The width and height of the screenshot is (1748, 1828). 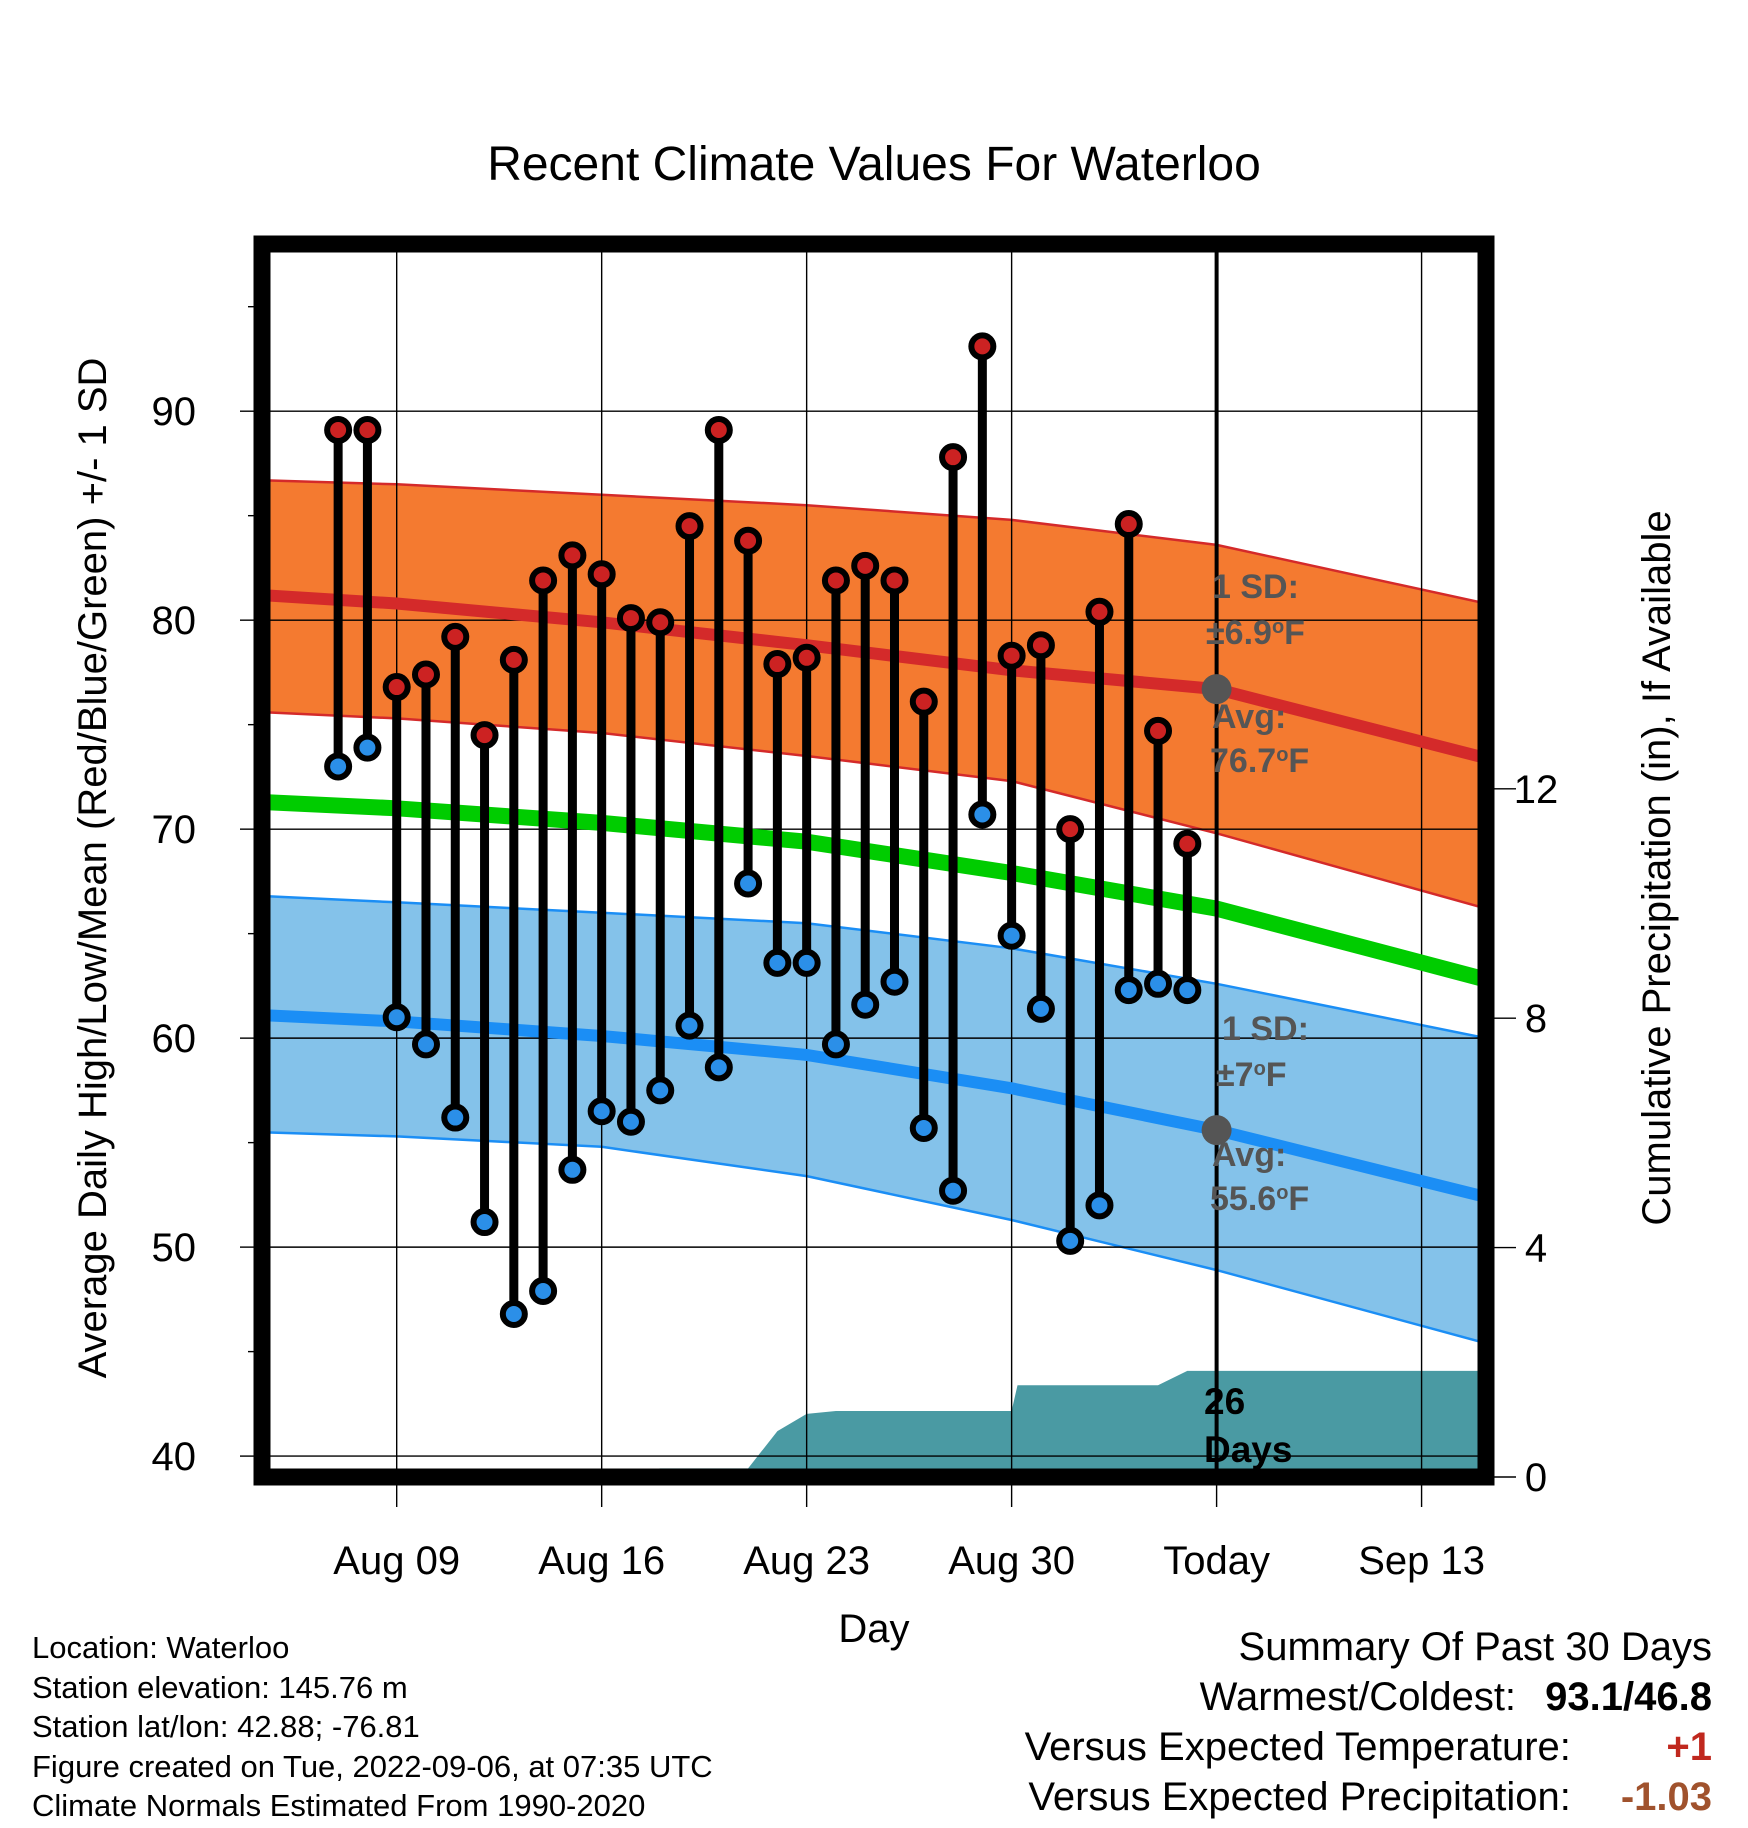 I want to click on low-avg-today-dot, so click(x=1216, y=1130).